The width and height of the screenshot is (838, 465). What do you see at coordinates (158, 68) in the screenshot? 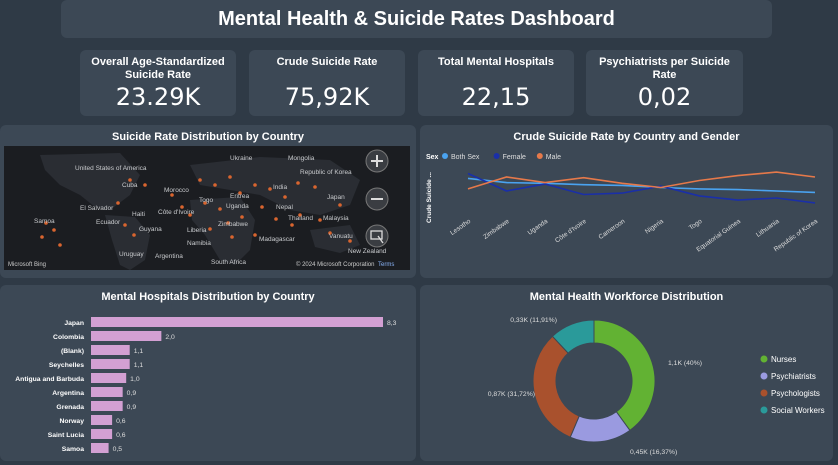
I see `kpi-label: Overall Age-Standardized Suicide Rate` at bounding box center [158, 68].